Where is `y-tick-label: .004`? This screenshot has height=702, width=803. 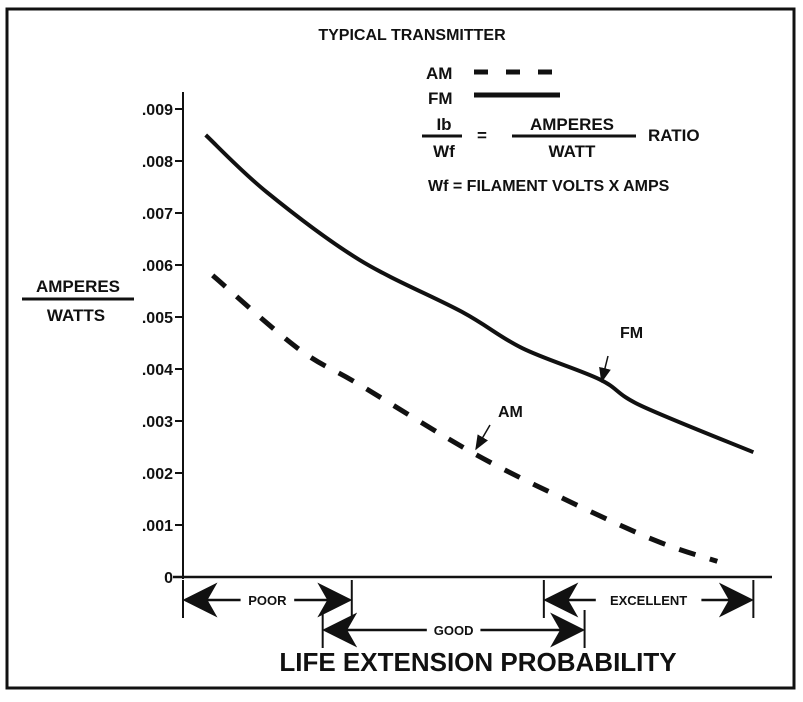 y-tick-label: .004 is located at coordinates (157, 370).